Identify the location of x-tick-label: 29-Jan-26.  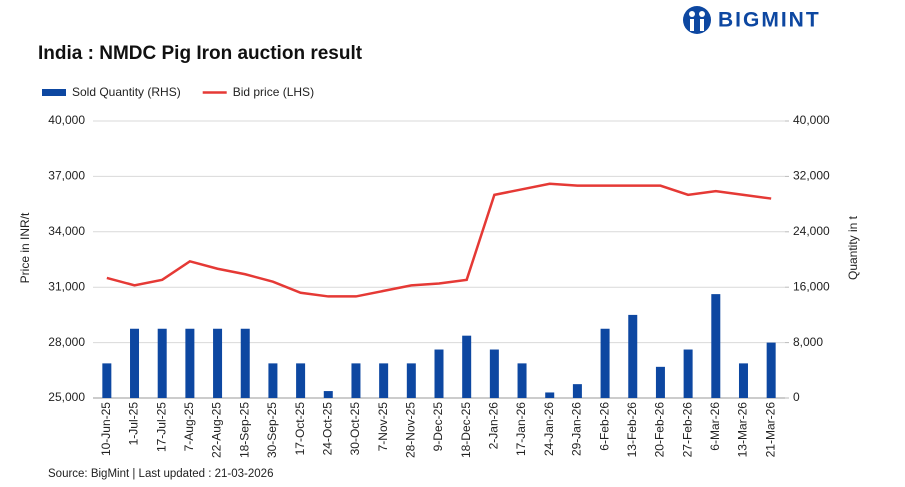
(577, 429).